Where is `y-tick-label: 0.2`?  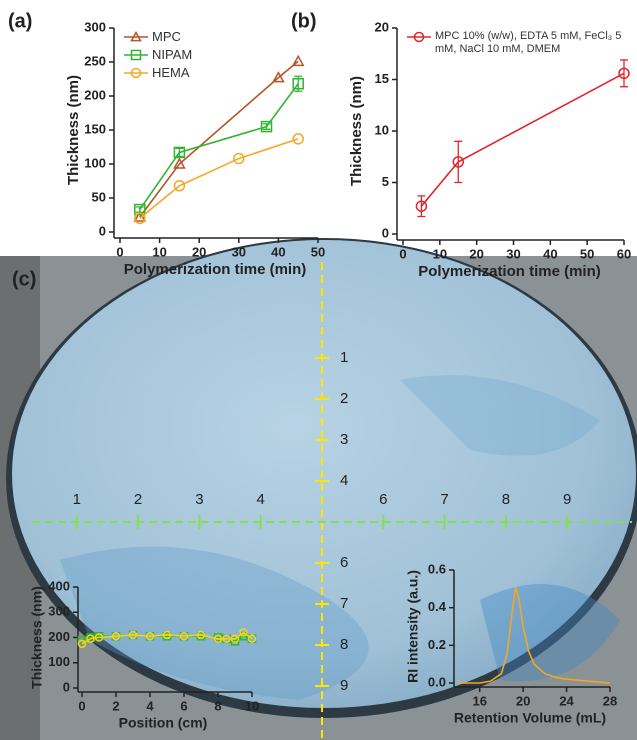 y-tick-label: 0.2 is located at coordinates (437, 644).